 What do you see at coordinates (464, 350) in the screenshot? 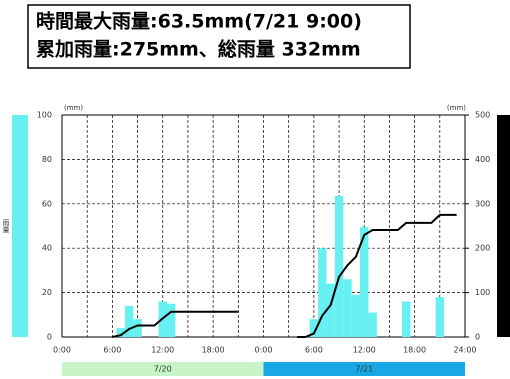
I see `x-tick-label: 24:00` at bounding box center [464, 350].